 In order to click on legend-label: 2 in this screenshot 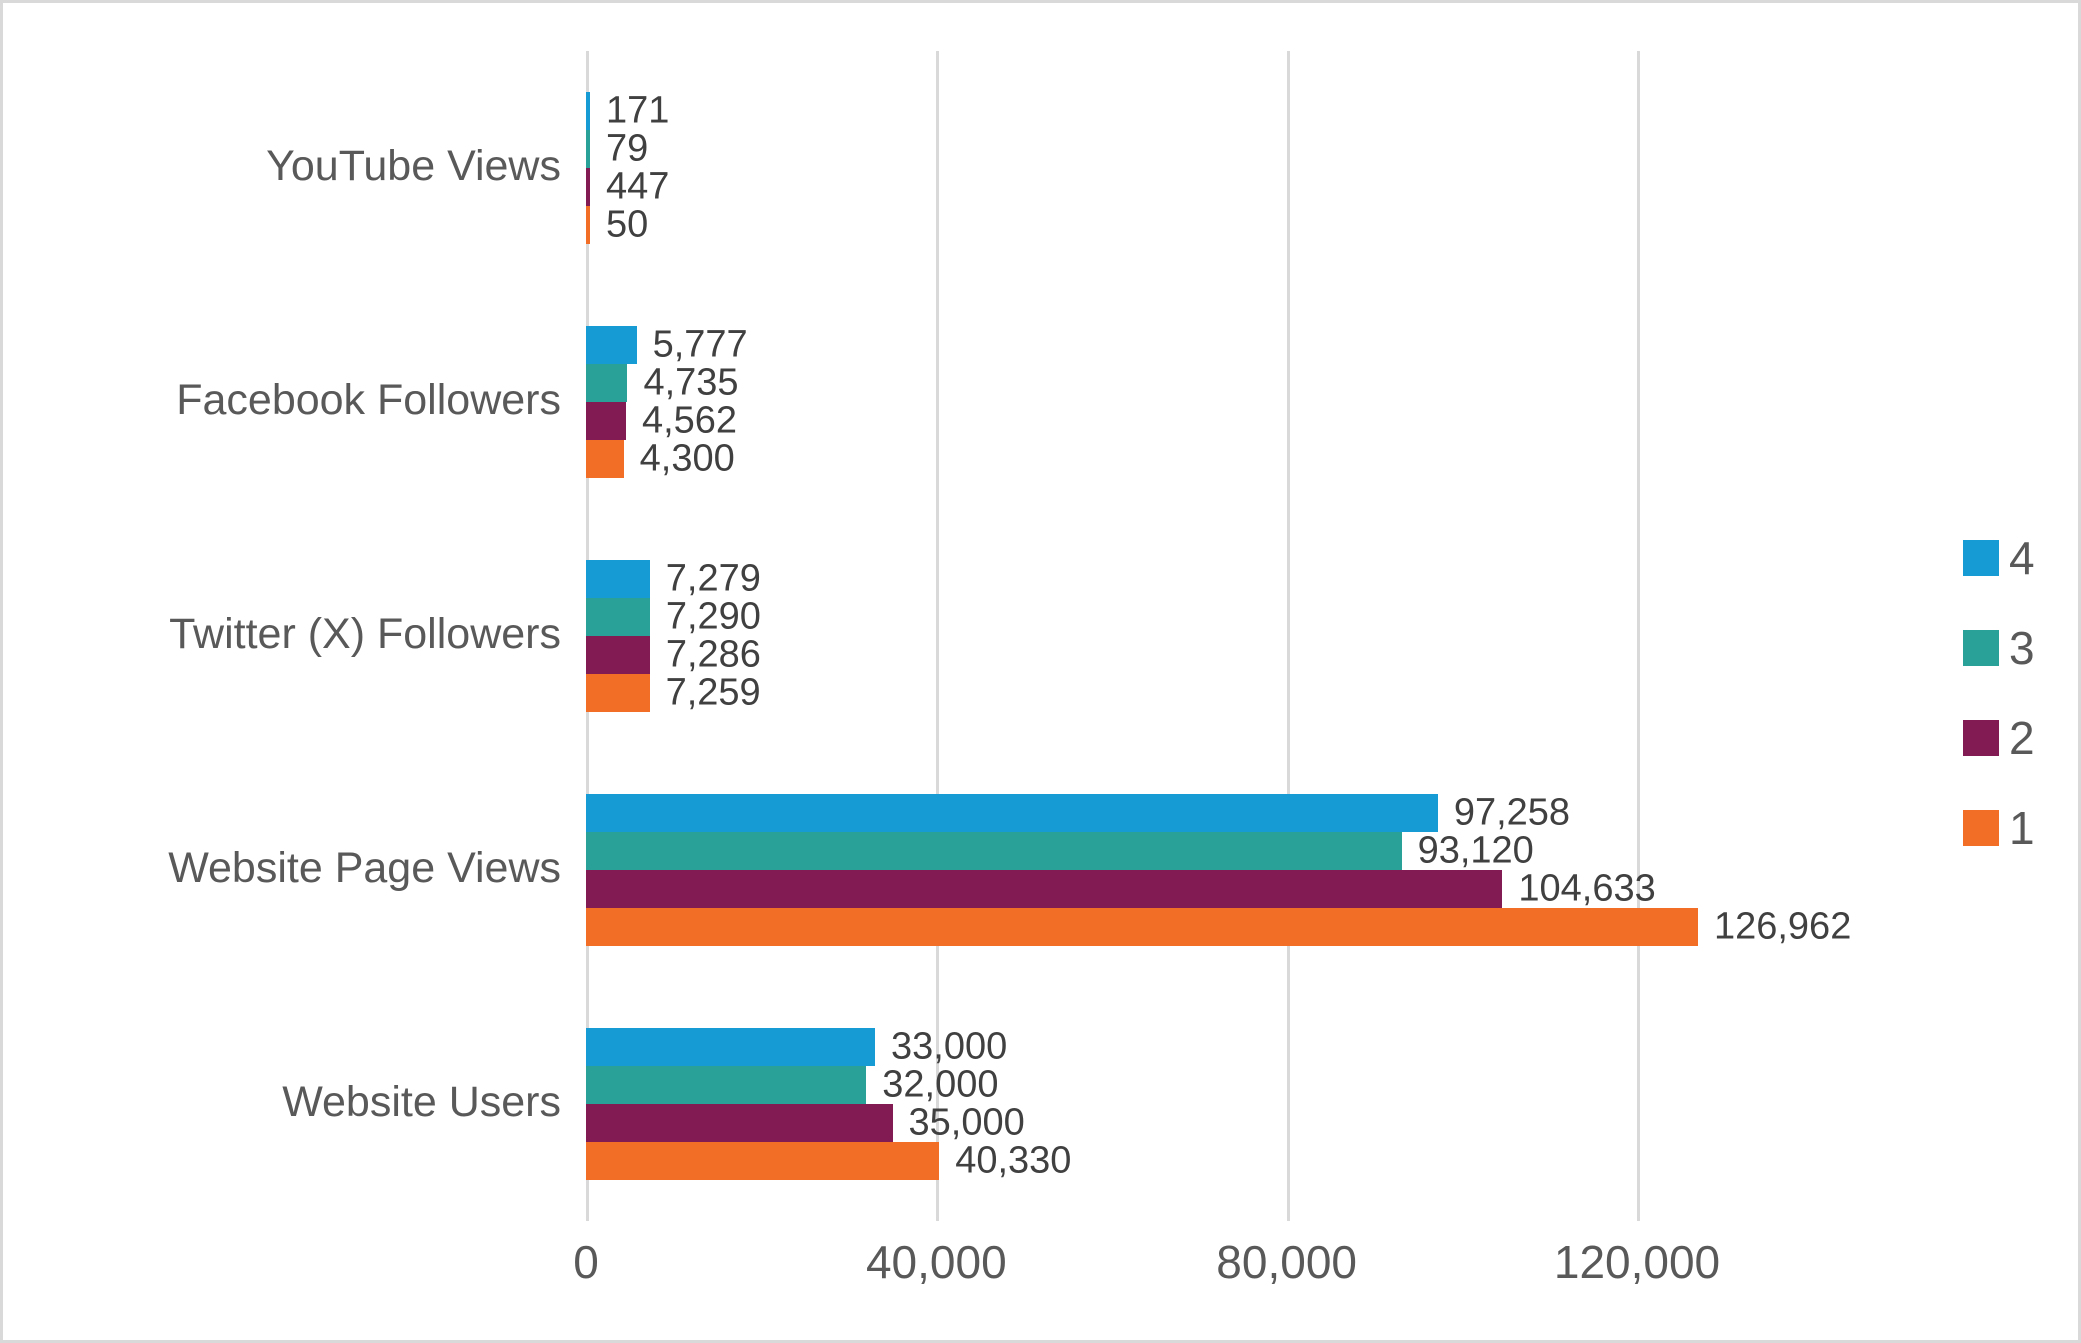, I will do `click(2022, 738)`.